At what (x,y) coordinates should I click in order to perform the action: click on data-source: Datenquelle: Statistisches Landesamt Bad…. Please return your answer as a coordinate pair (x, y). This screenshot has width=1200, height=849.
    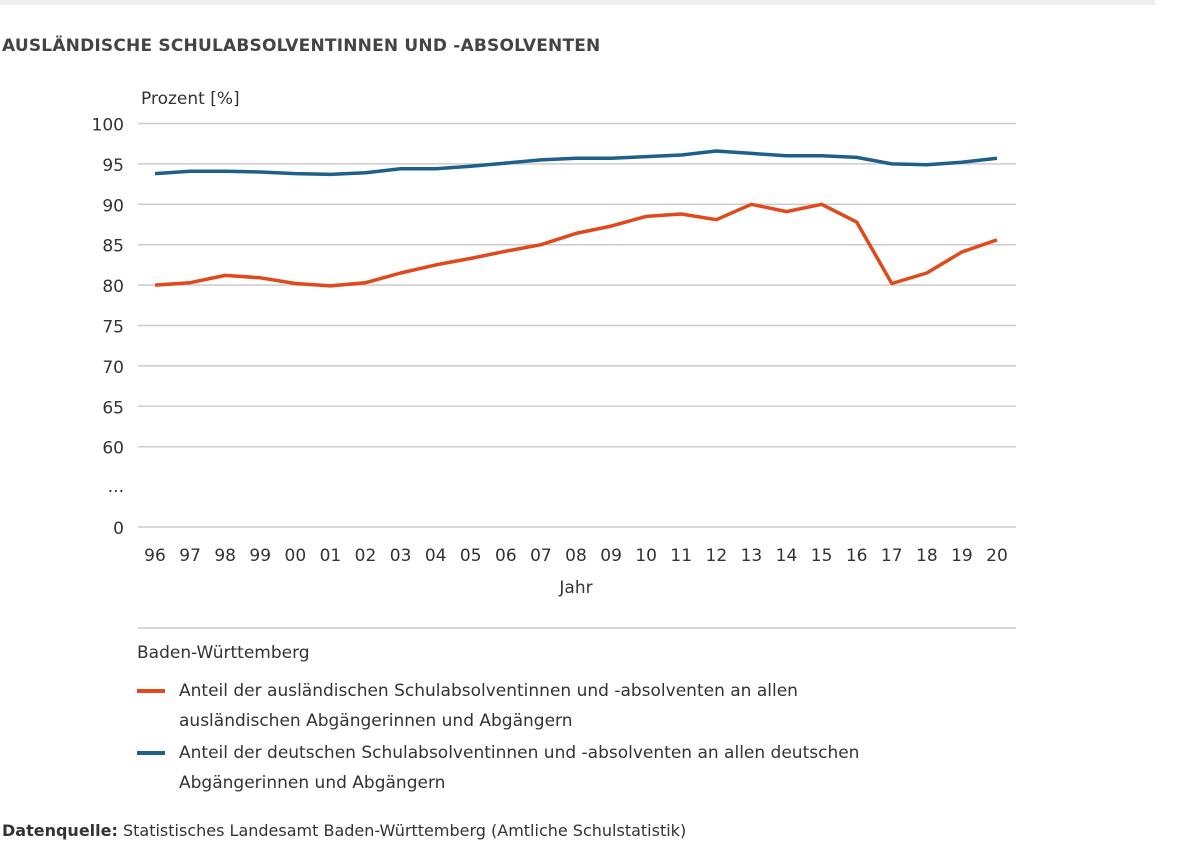
    Looking at the image, I should click on (344, 830).